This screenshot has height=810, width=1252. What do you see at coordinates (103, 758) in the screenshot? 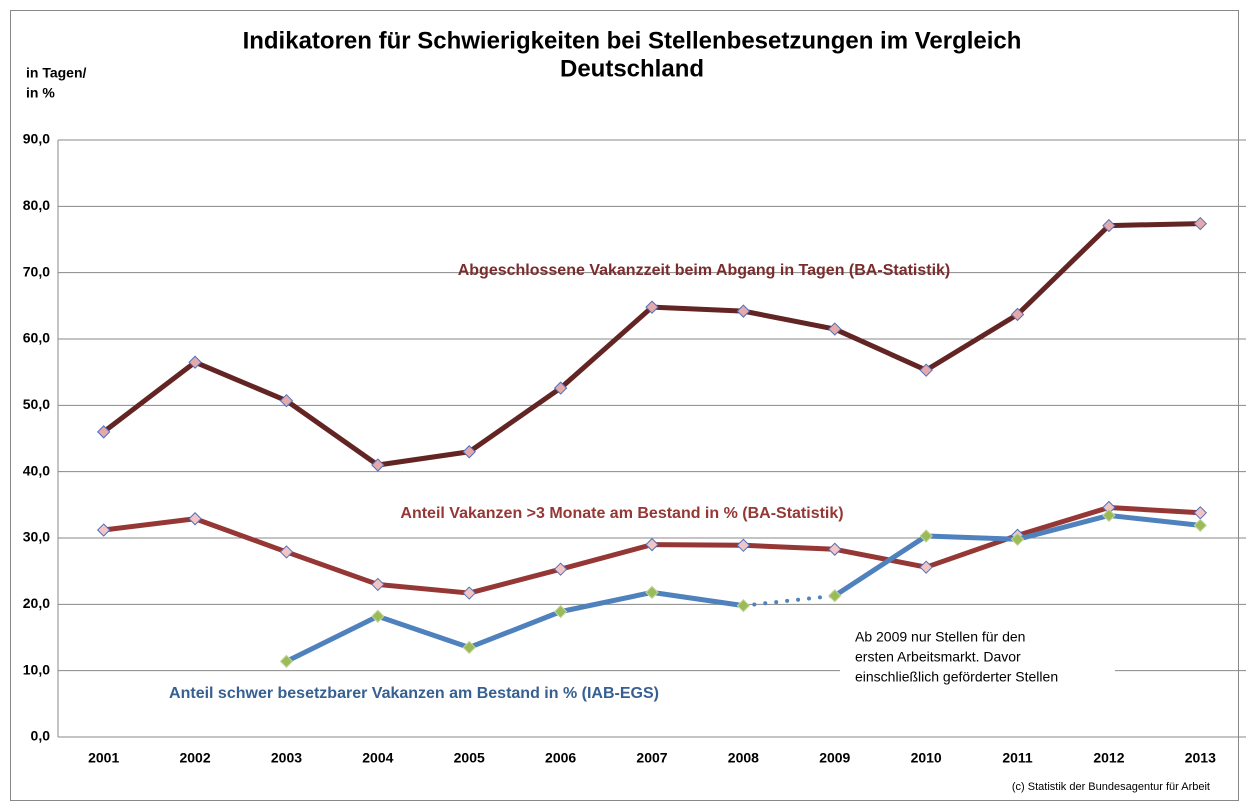
I see `x-tick-label: 2001` at bounding box center [103, 758].